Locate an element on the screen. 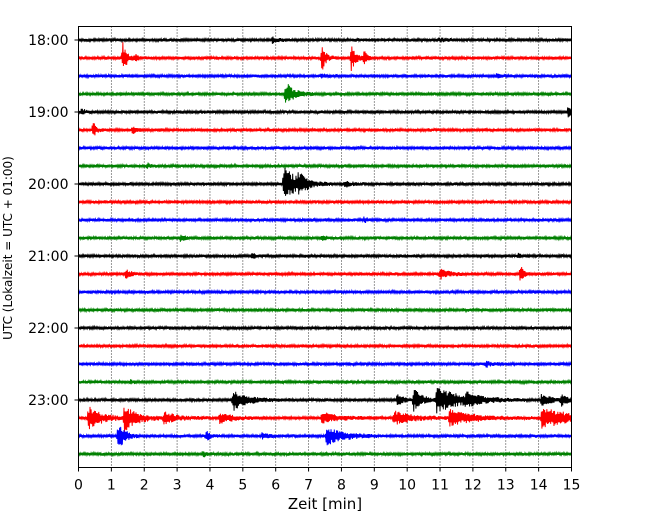  x-tick-label: 10 is located at coordinates (407, 486).